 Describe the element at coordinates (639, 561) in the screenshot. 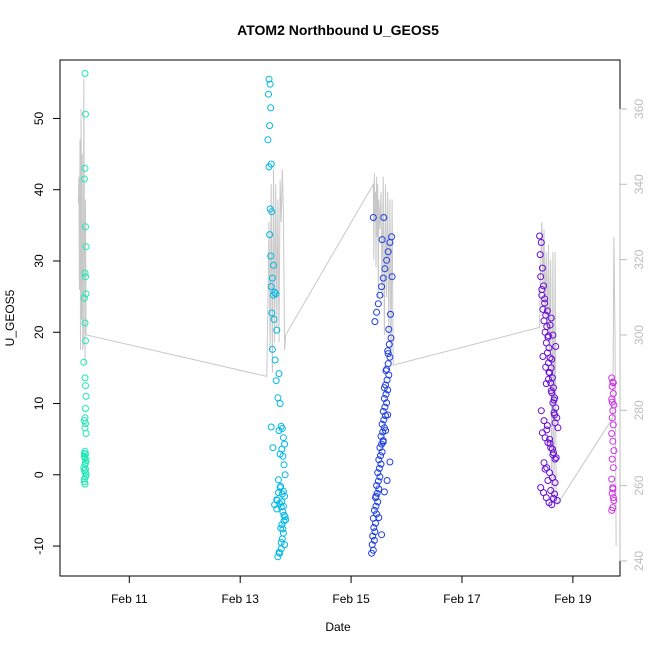

I see `y2-tick-label: 240` at that location.